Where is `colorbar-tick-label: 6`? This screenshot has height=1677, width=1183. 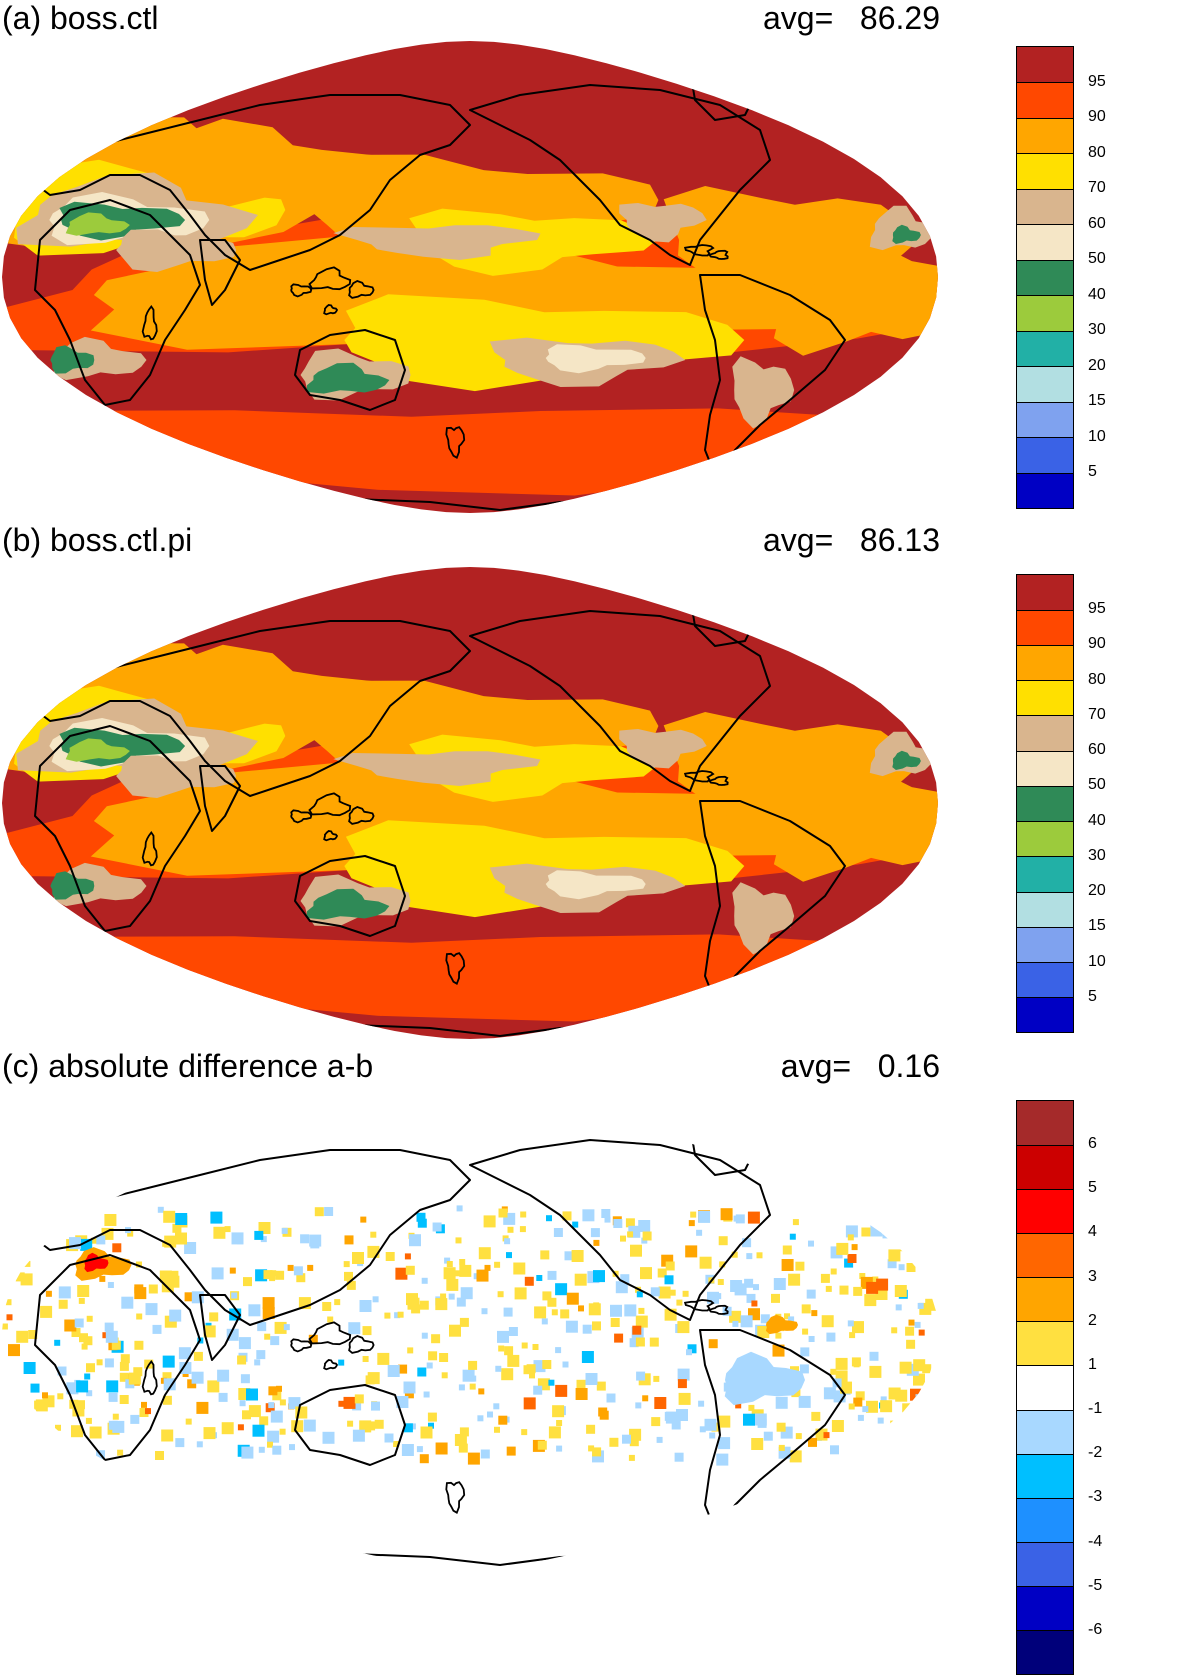
colorbar-tick-label: 6 is located at coordinates (1092, 1144).